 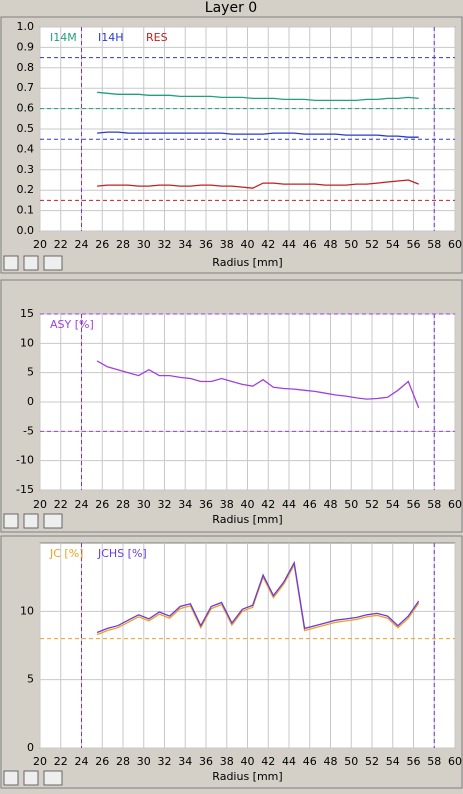 What do you see at coordinates (72, 324) in the screenshot?
I see `legend-entry: ASY [%]` at bounding box center [72, 324].